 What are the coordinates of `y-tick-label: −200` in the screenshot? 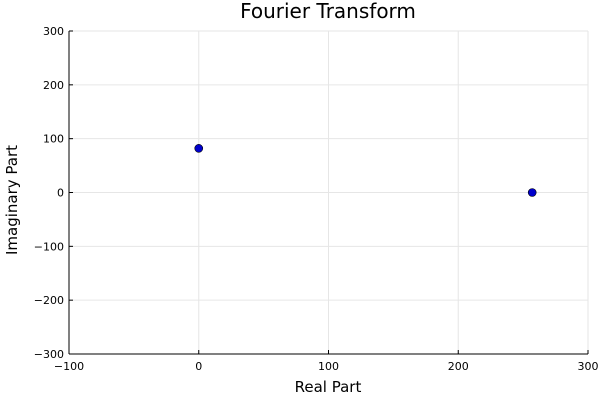 It's located at (49, 300).